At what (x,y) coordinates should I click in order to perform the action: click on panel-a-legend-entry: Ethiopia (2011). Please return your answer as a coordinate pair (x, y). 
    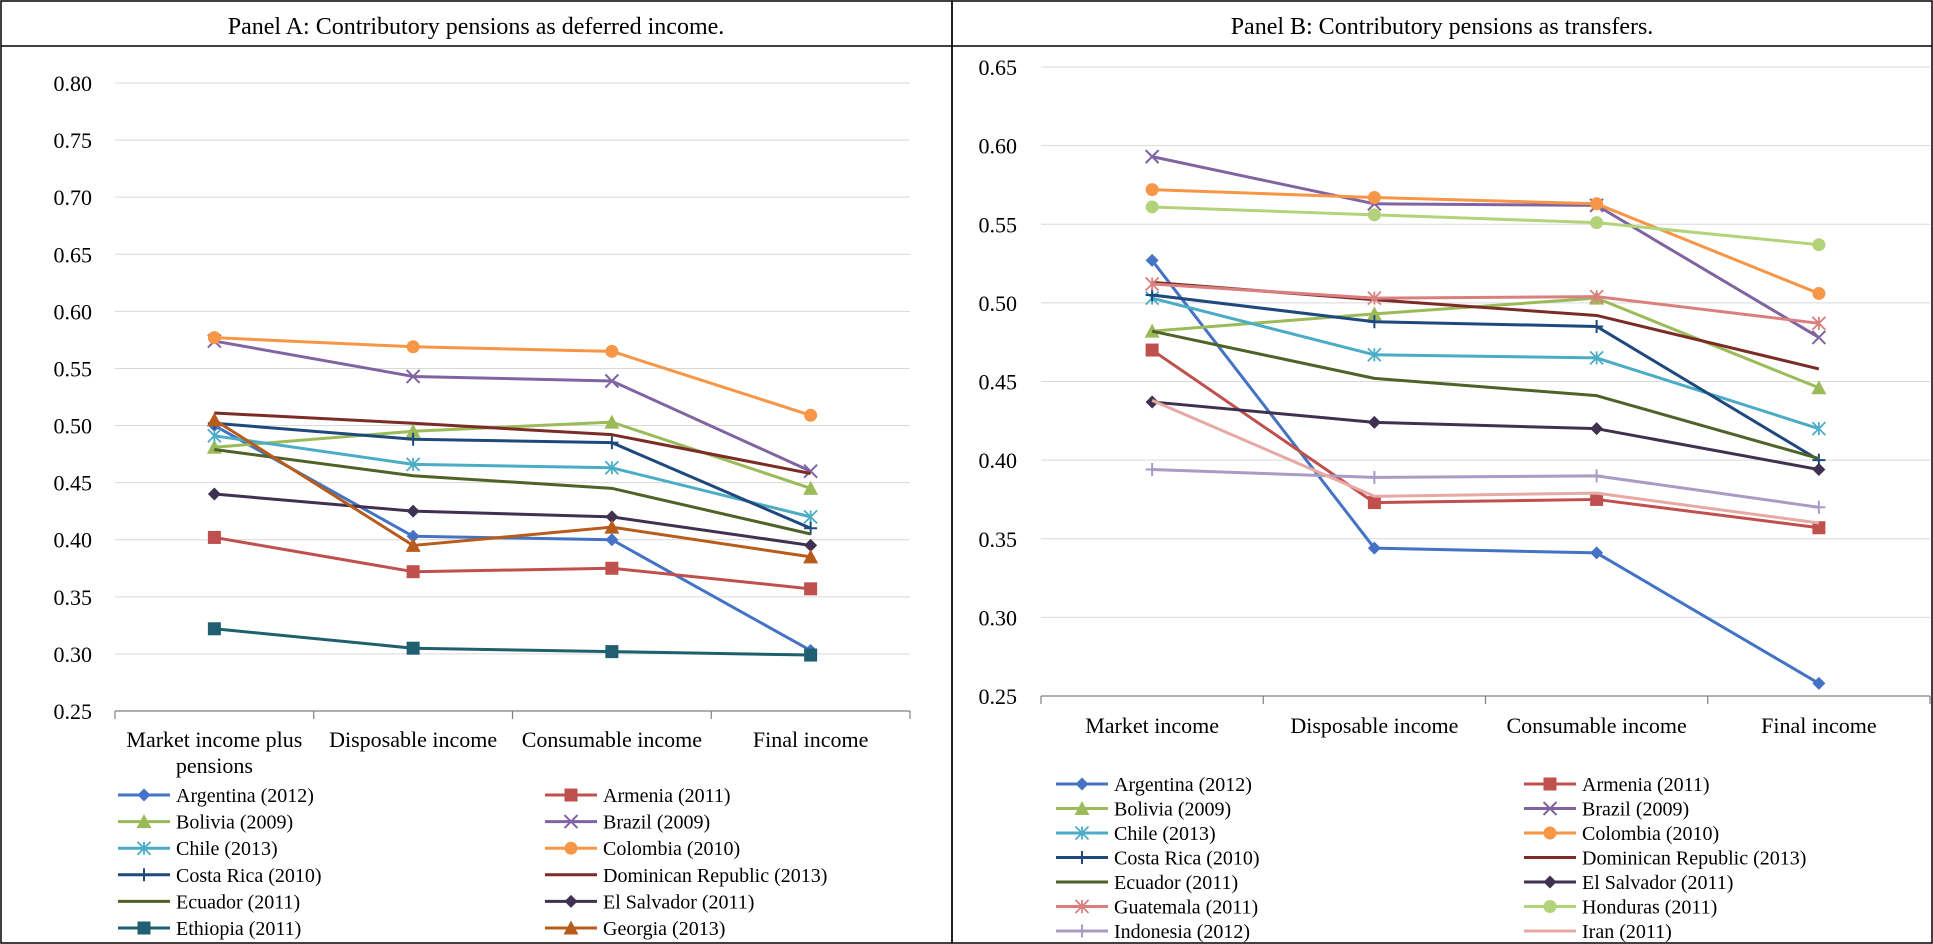
    Looking at the image, I should click on (209, 929).